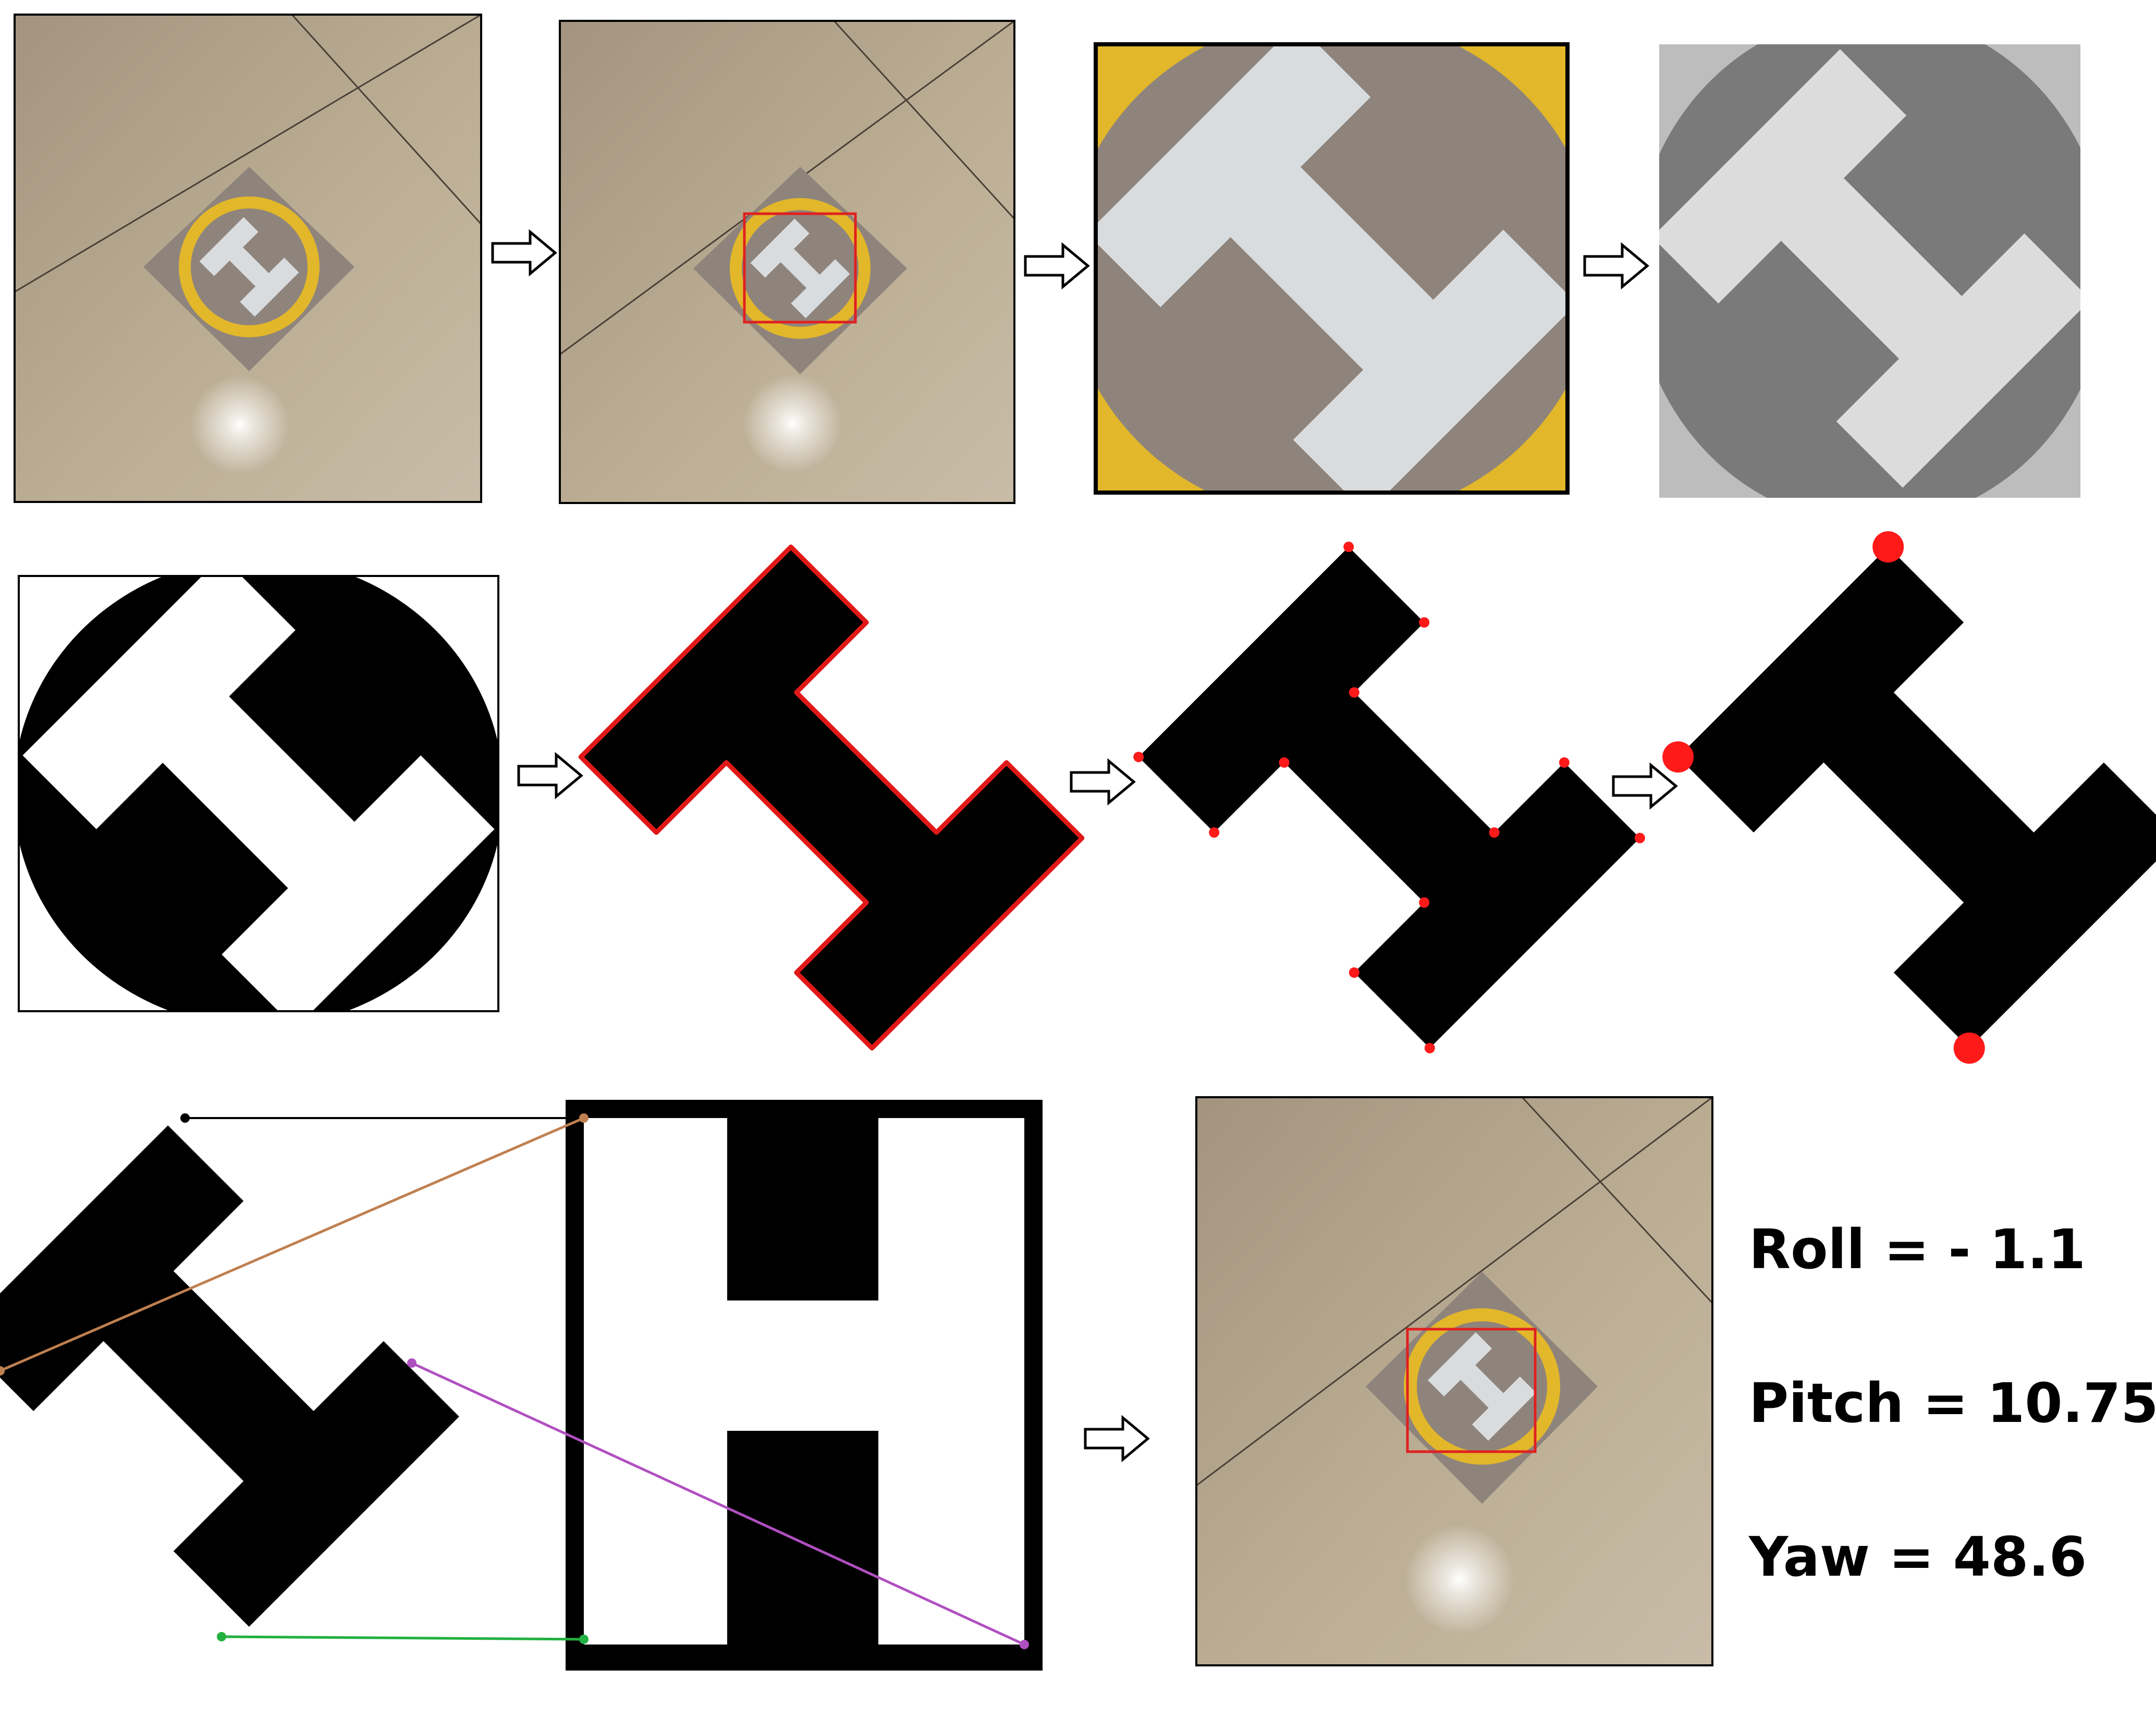 The image size is (2156, 1718). What do you see at coordinates (1917, 1249) in the screenshot?
I see `roll-value: Roll = - 1.1` at bounding box center [1917, 1249].